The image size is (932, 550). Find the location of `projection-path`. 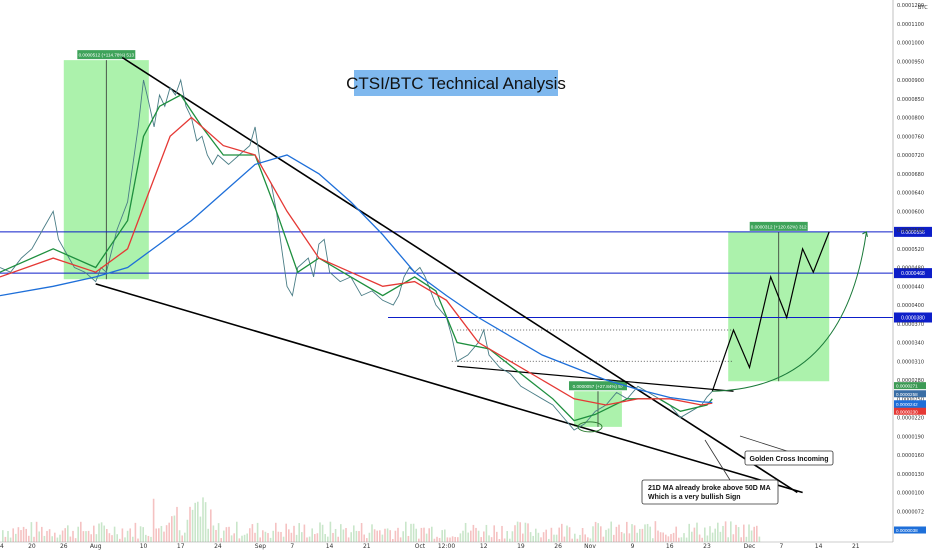

projection-path is located at coordinates (789, 311).